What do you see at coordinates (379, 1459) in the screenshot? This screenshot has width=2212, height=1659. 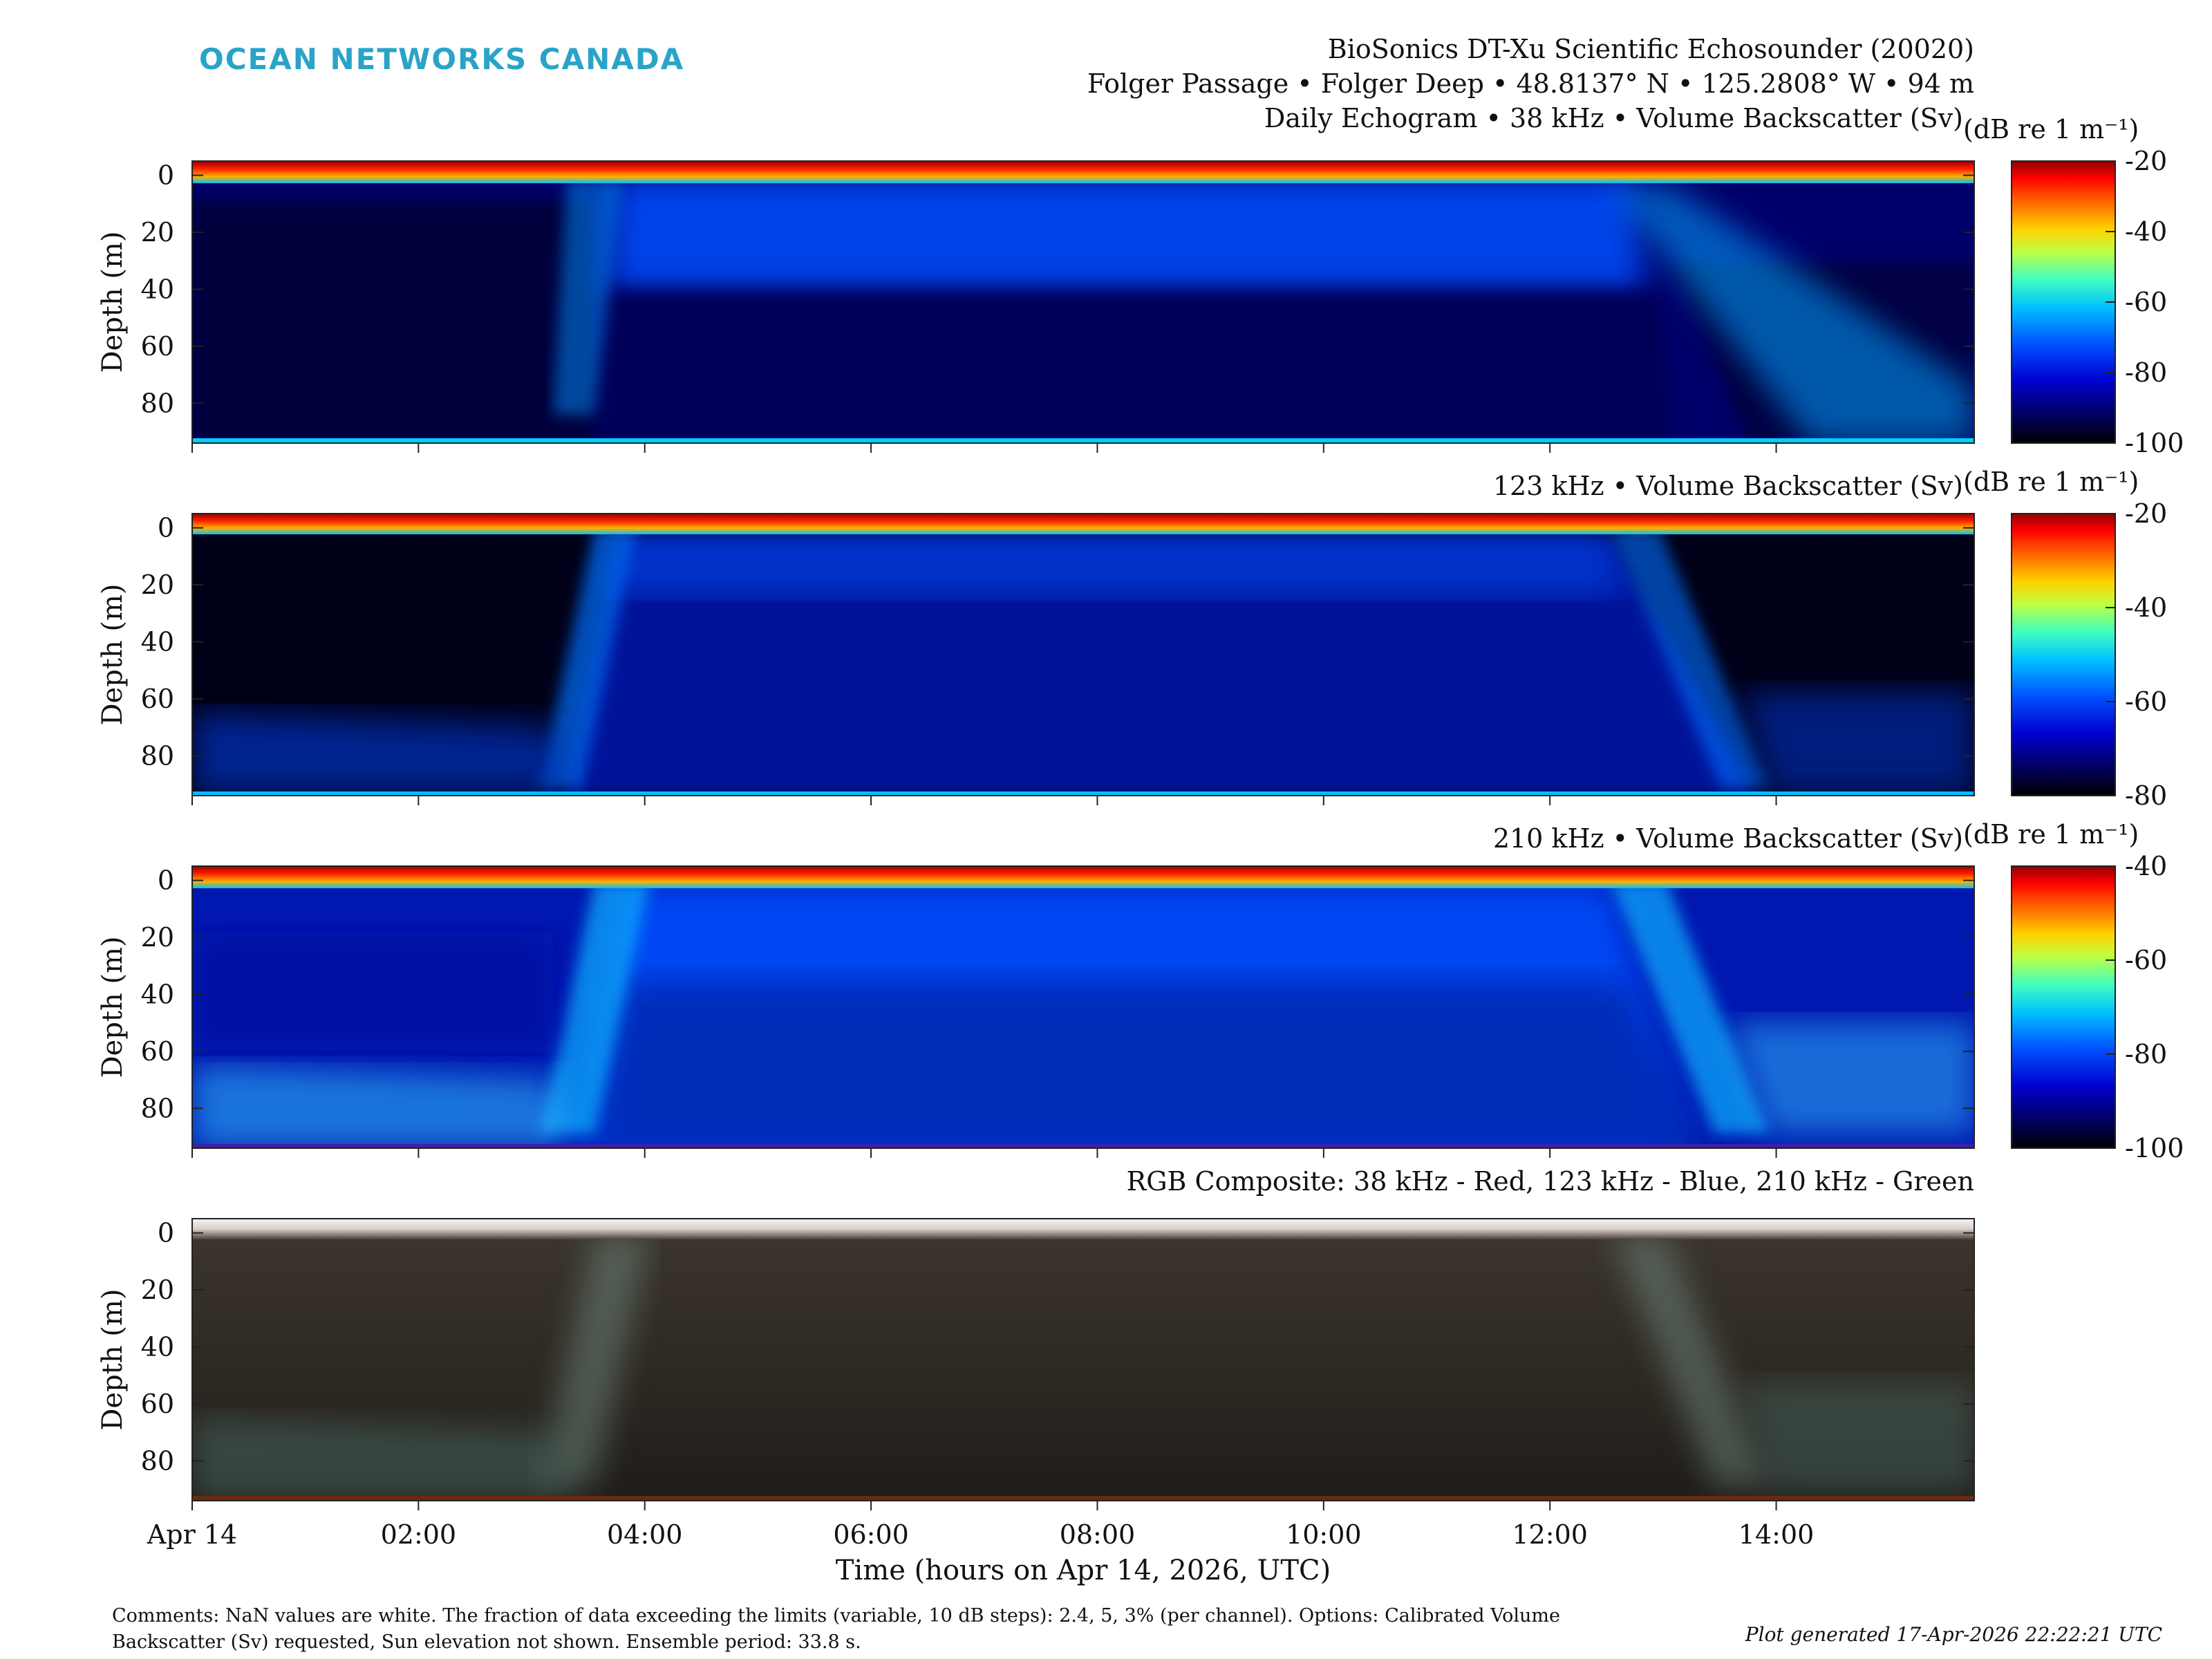 I see `composite-night-deep-left` at bounding box center [379, 1459].